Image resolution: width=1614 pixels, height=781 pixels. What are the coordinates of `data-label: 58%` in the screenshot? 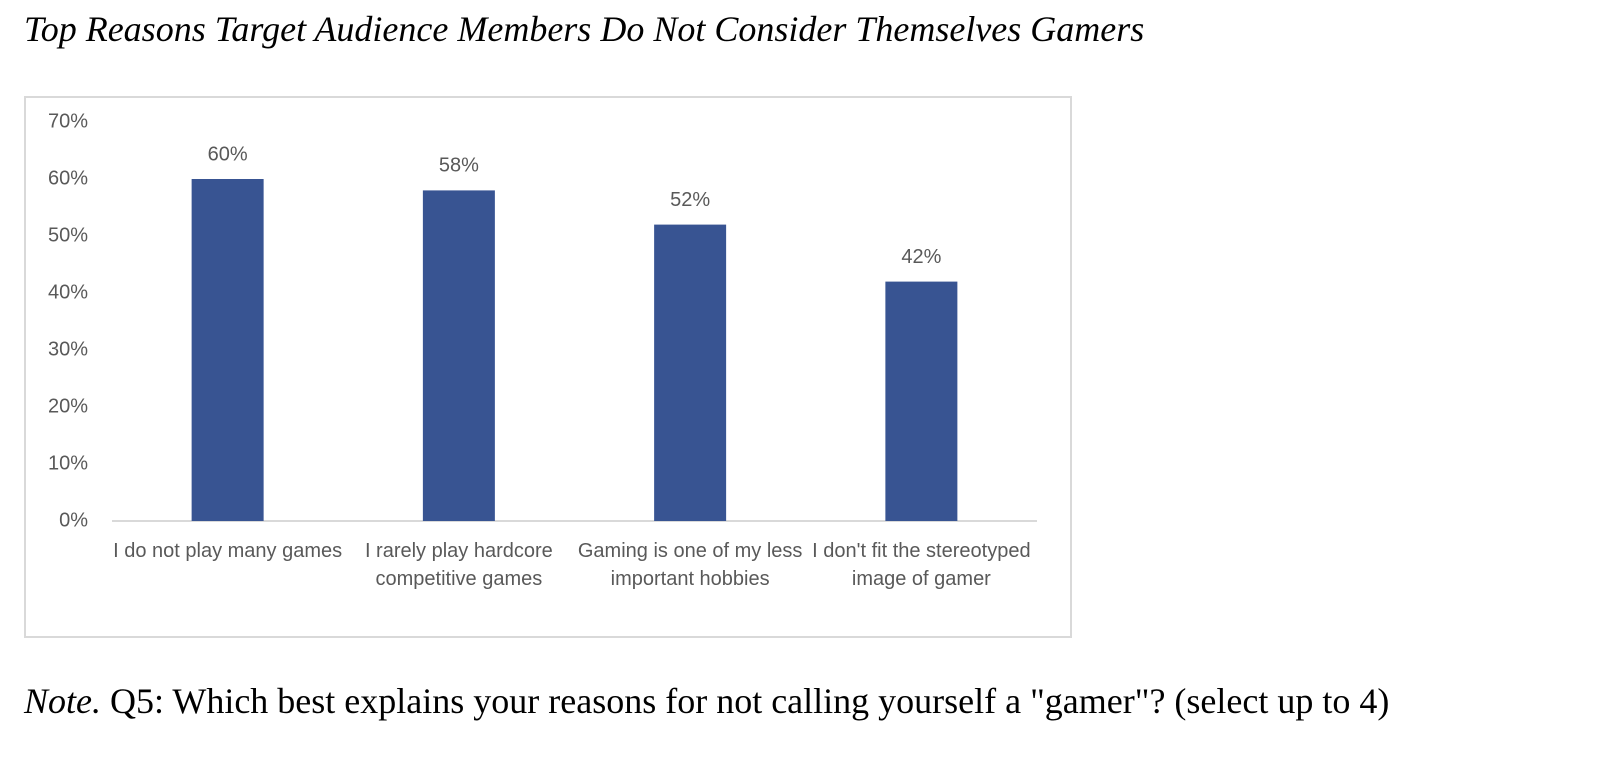 It's located at (459, 166).